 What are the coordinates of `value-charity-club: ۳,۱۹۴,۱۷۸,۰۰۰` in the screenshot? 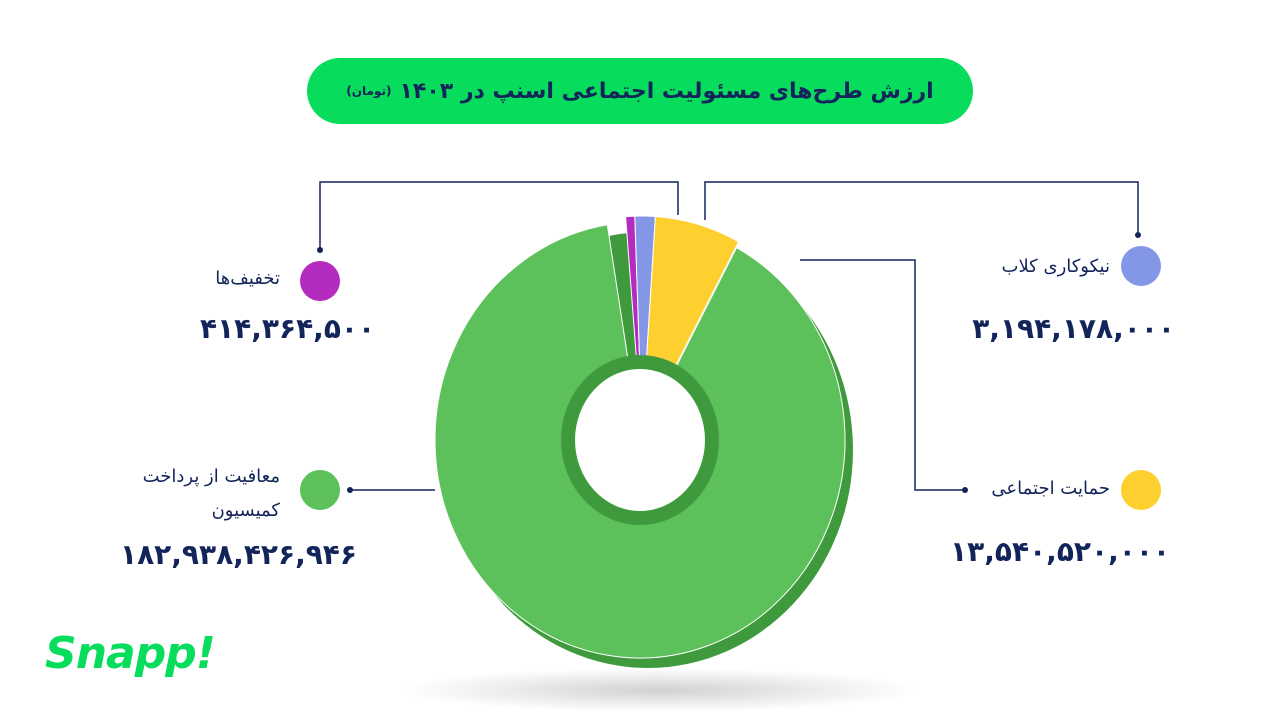 It's located at (1073, 328).